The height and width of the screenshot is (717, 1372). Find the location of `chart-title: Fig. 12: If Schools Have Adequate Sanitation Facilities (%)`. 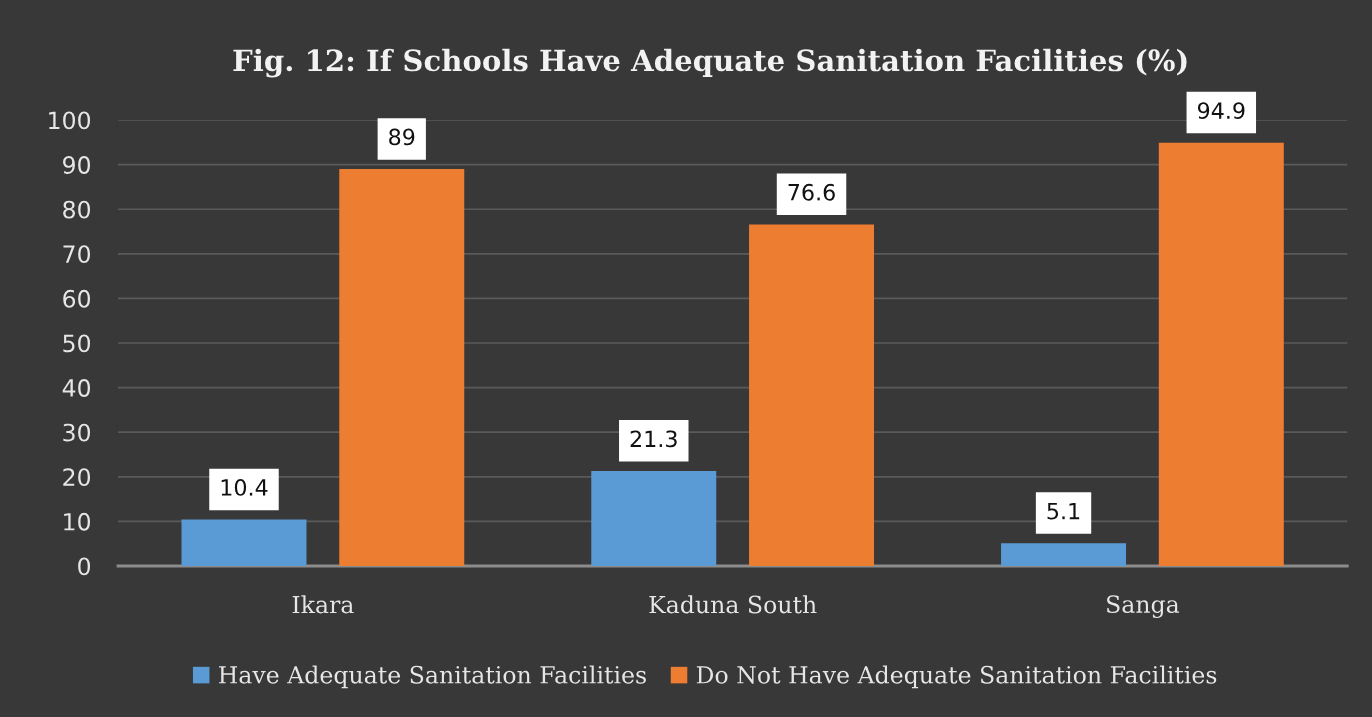

chart-title: Fig. 12: If Schools Have Adequate Sanitation Facilities (%) is located at coordinates (710, 63).